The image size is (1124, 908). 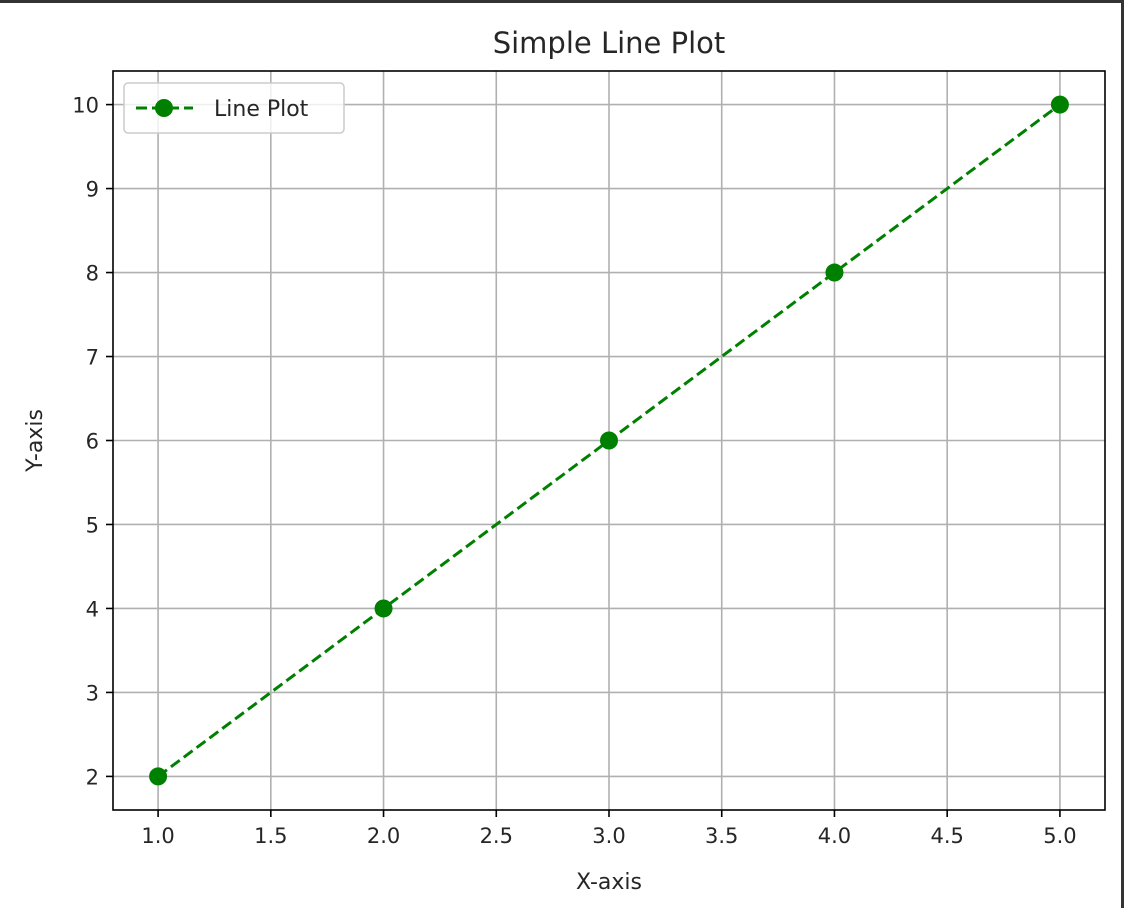 I want to click on x-tick-label: 4.0, so click(x=834, y=836).